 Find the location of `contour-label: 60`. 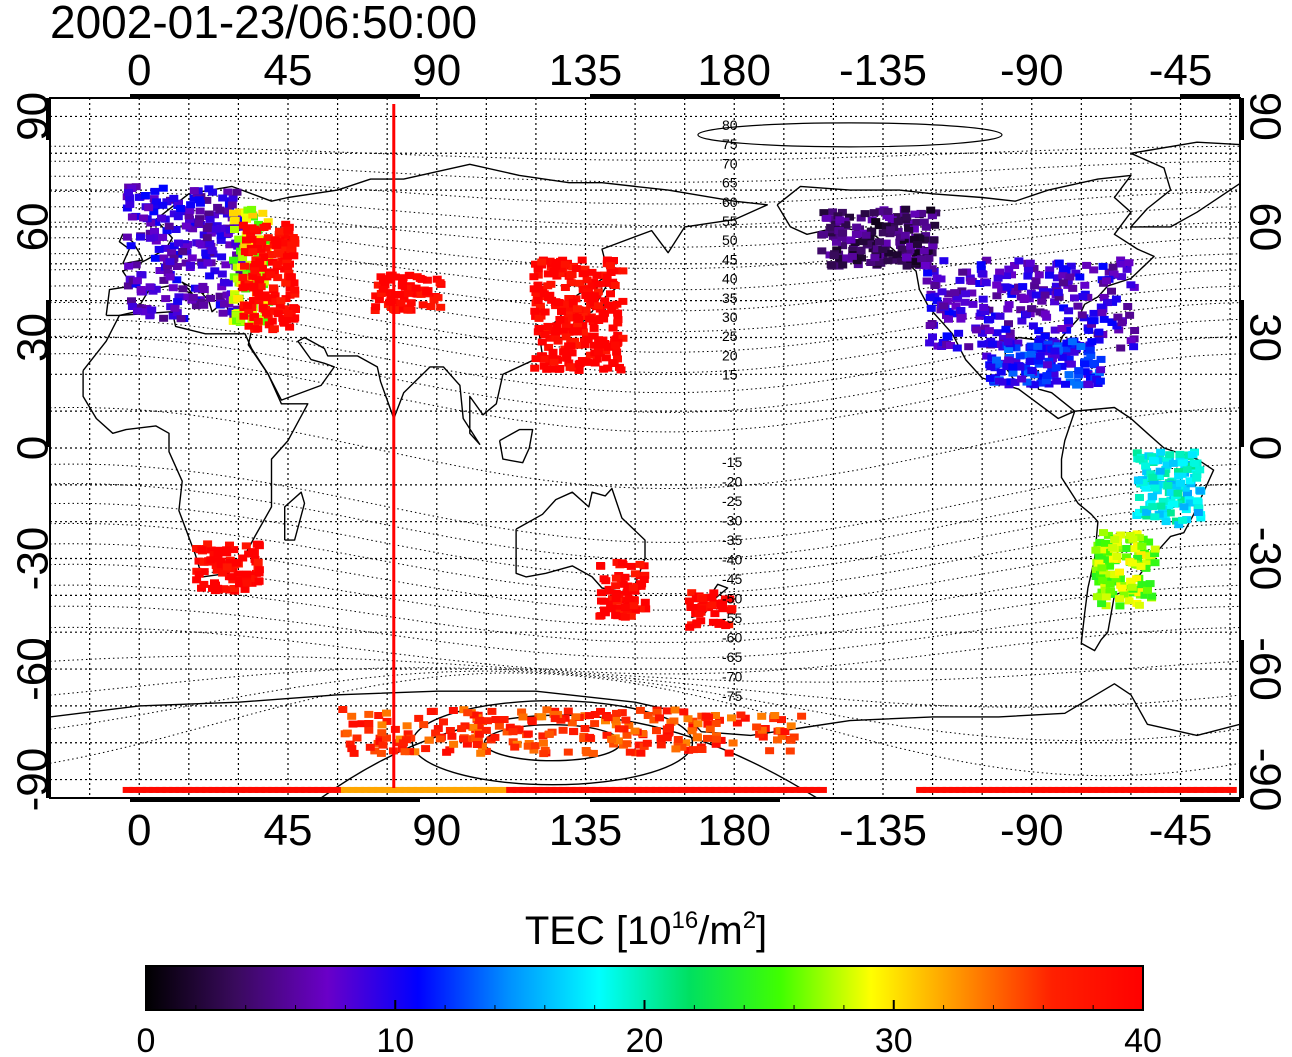

contour-label: 60 is located at coordinates (730, 202).